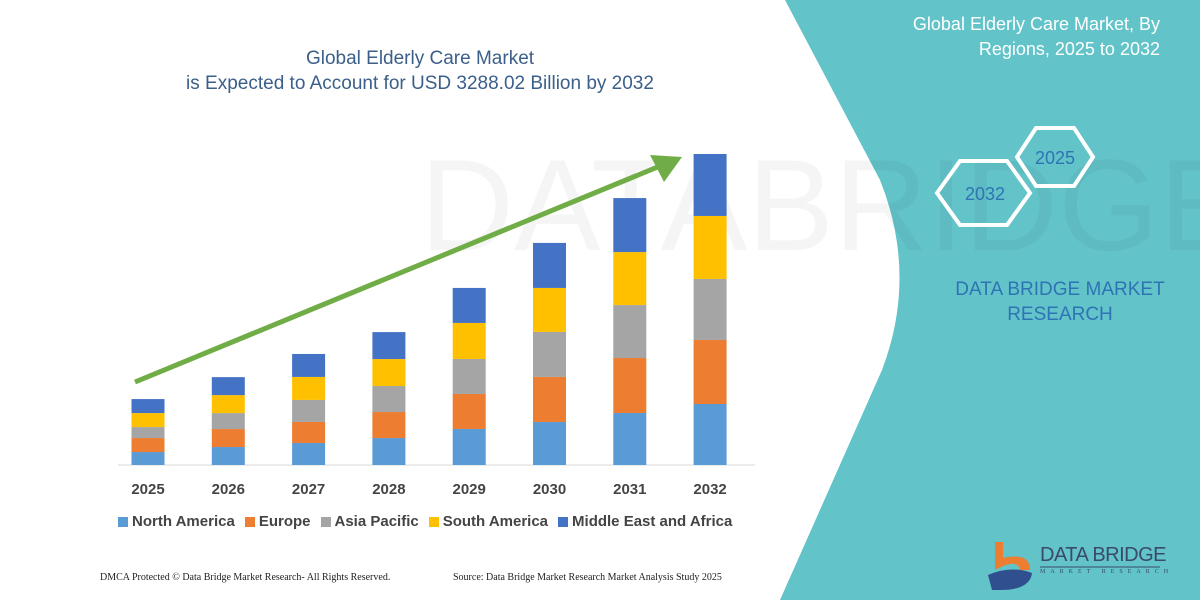 This screenshot has height=600, width=1200. What do you see at coordinates (228, 456) in the screenshot?
I see `bar-segment-north-america-2026` at bounding box center [228, 456].